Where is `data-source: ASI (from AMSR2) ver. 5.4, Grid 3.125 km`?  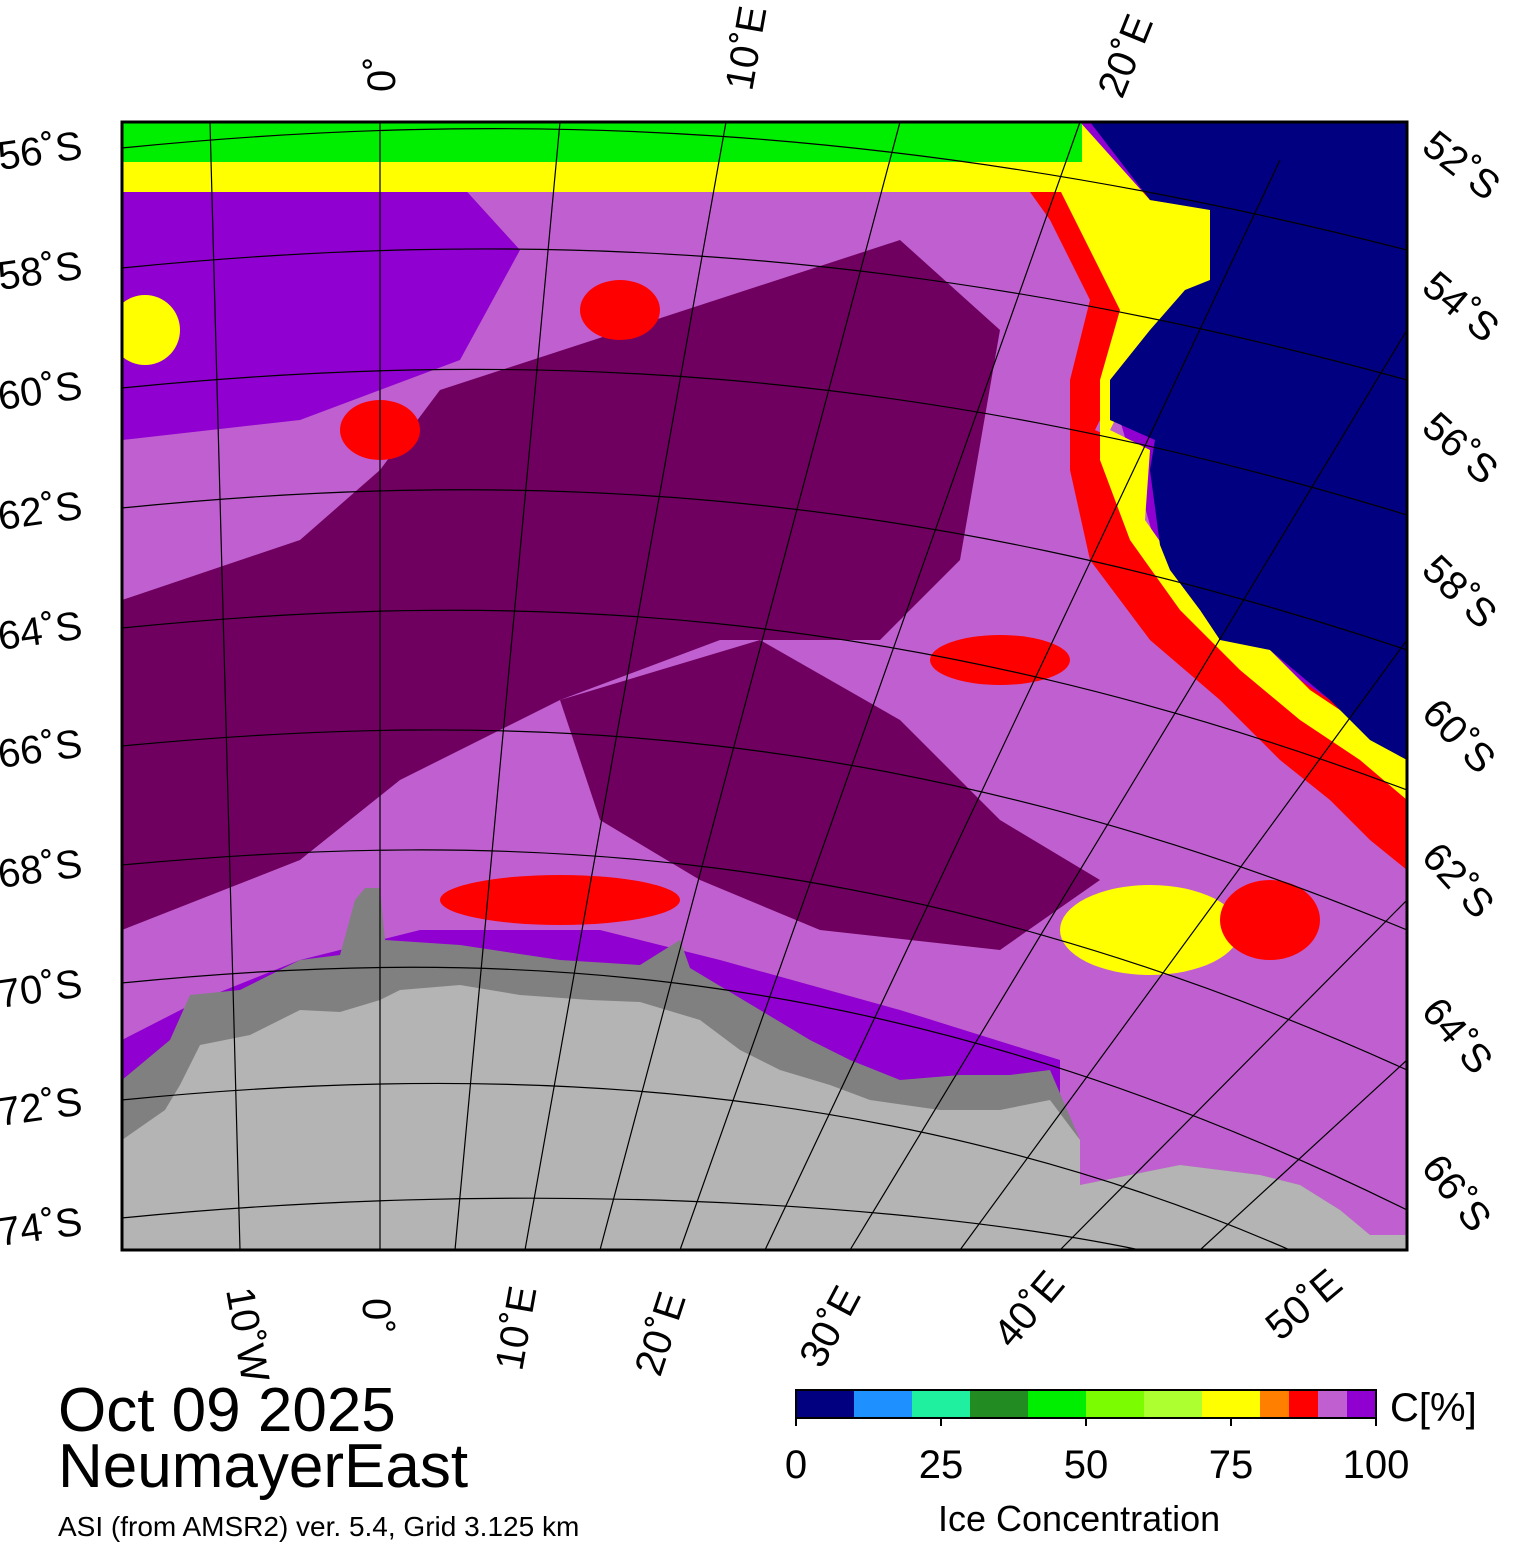 data-source: ASI (from AMSR2) ver. 5.4, Grid 3.125 km is located at coordinates (319, 1526).